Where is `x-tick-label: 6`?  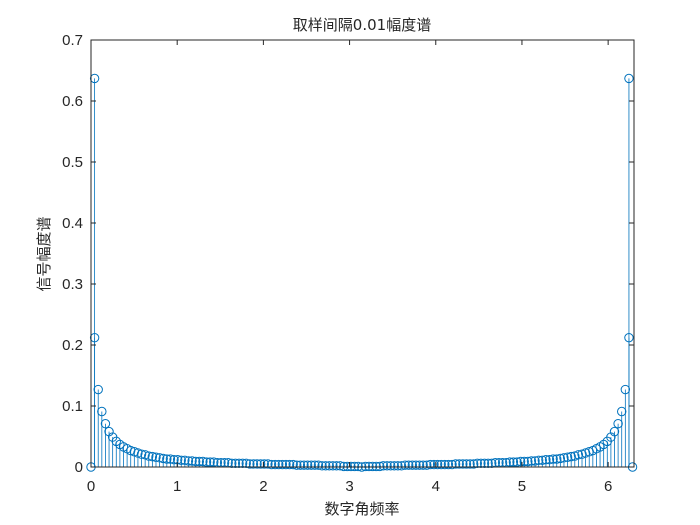
x-tick-label: 6 is located at coordinates (608, 486).